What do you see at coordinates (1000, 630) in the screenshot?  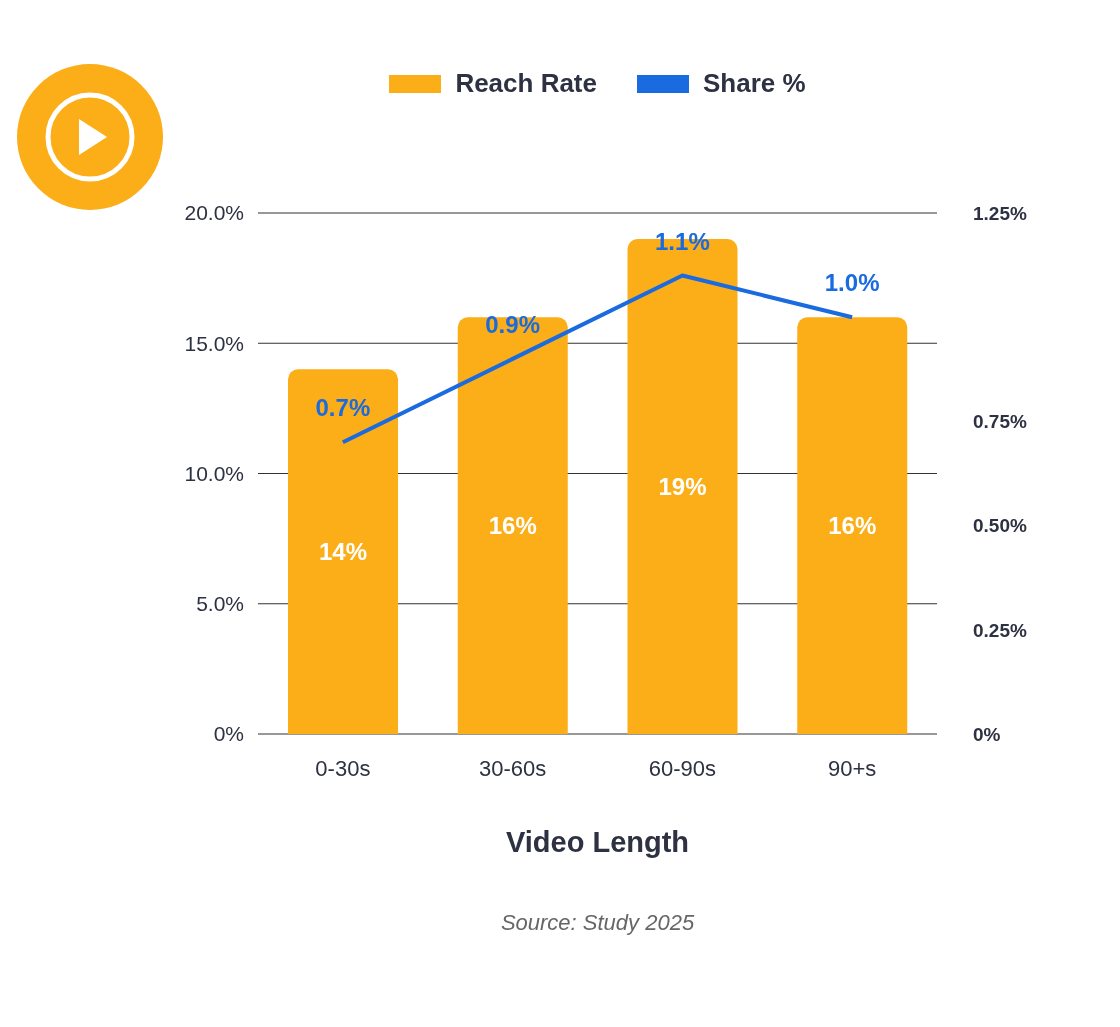 I see `y2-tick-label: 0.25%` at bounding box center [1000, 630].